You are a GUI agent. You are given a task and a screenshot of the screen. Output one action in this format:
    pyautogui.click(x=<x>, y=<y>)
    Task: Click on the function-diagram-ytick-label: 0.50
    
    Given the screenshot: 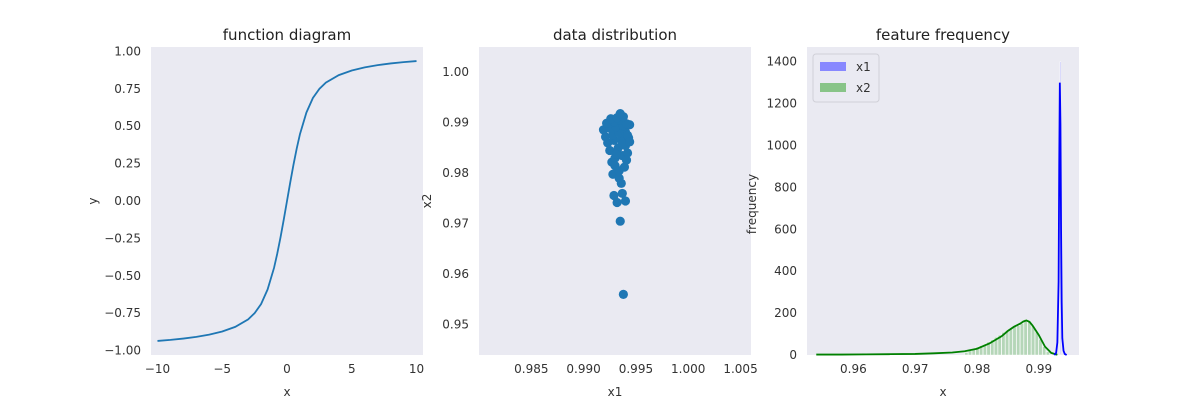 What is the action you would take?
    pyautogui.click(x=127, y=126)
    